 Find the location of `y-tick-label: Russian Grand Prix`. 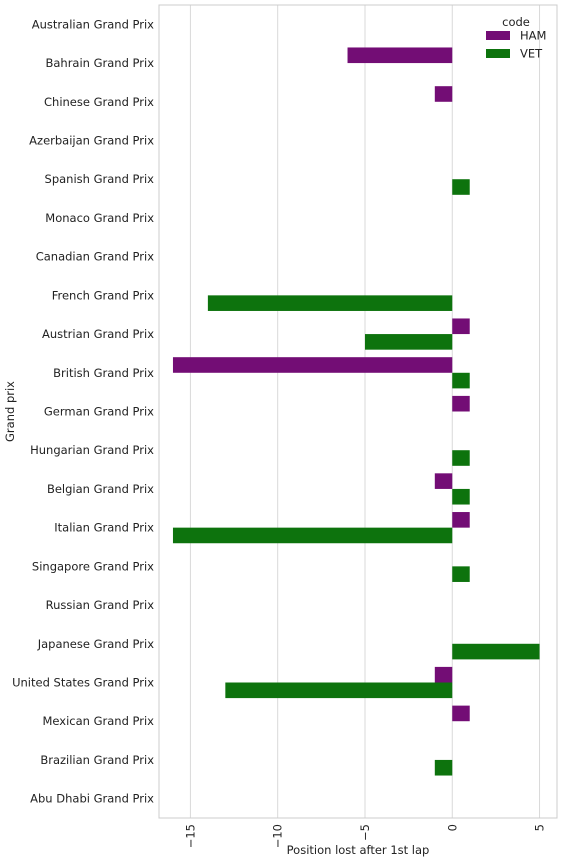

y-tick-label: Russian Grand Prix is located at coordinates (100, 605).